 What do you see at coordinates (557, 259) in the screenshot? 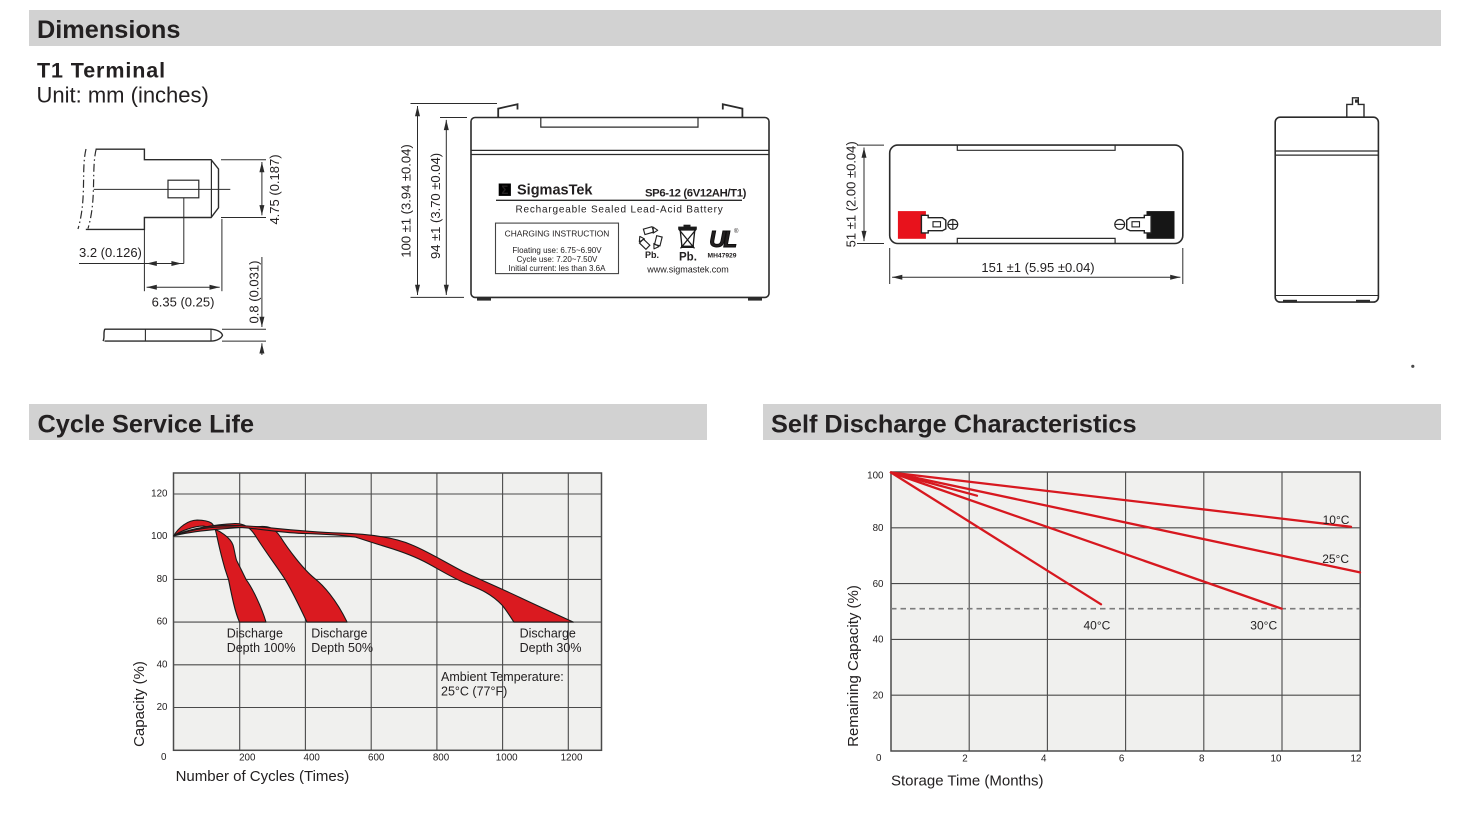
I see `svg-text: Cycle use: 7.20~7.50V` at bounding box center [557, 259].